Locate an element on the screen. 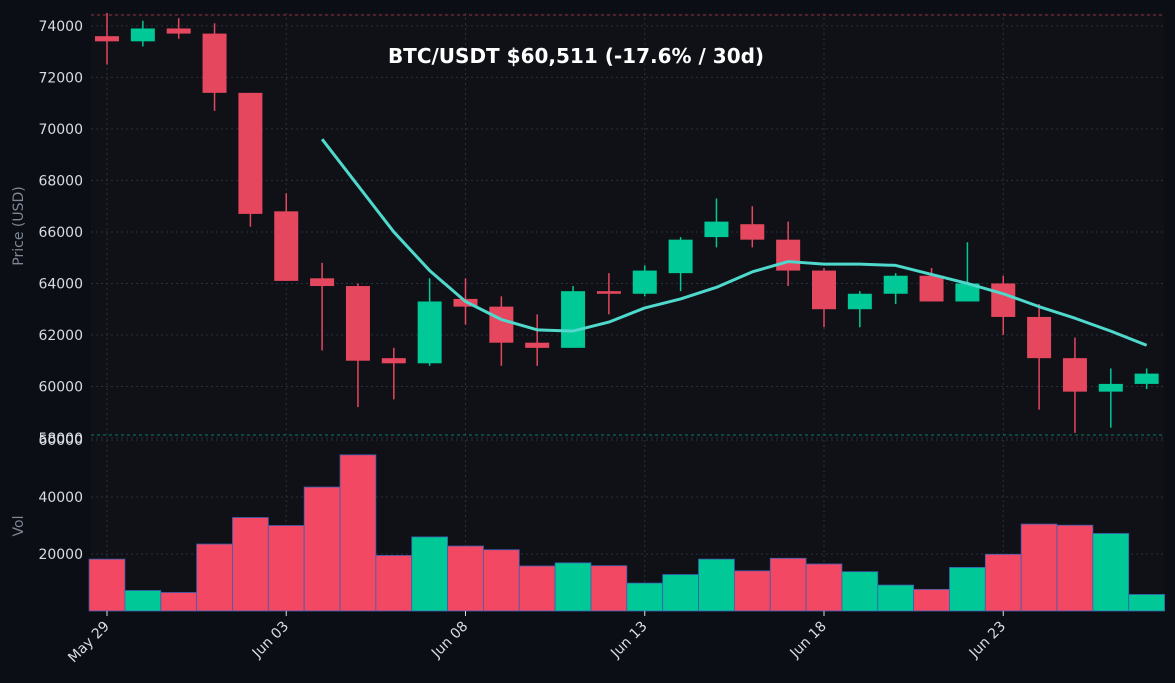 This screenshot has width=1175, height=683. price-tick-label: 64000 is located at coordinates (60, 284).